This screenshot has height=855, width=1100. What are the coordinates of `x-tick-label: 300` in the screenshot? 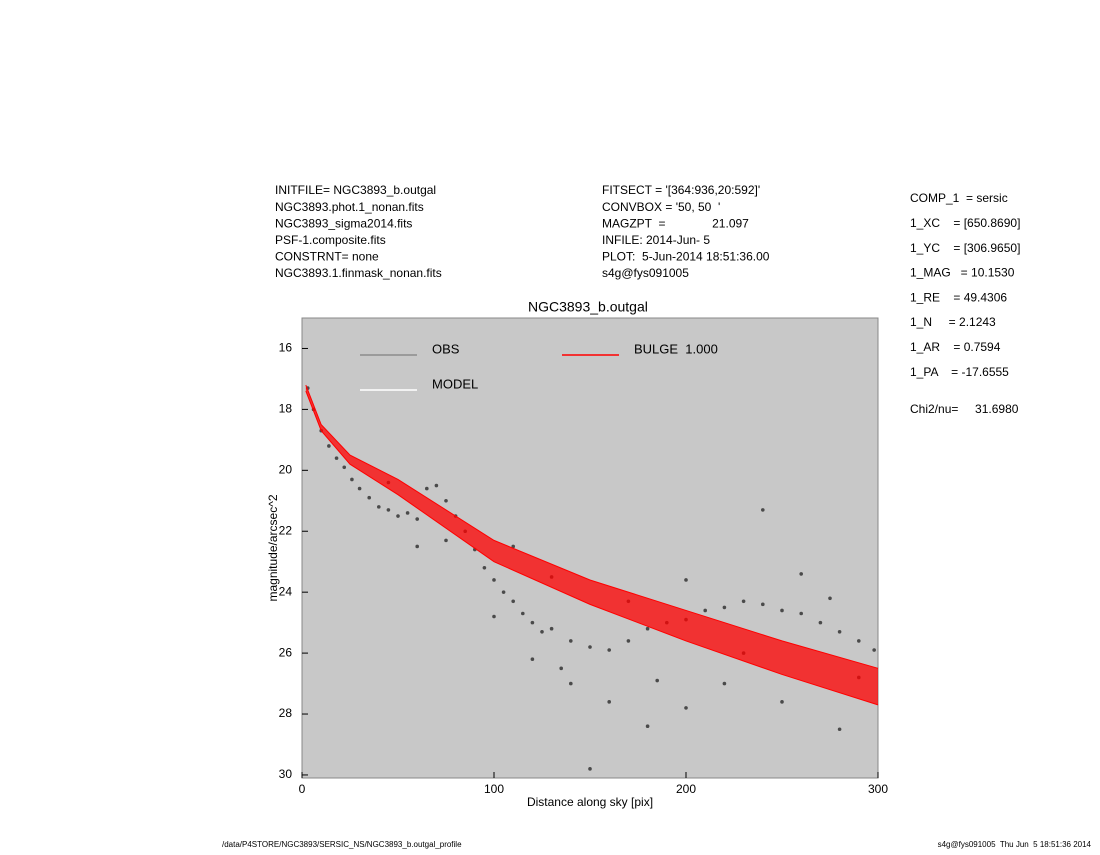 It's located at (878, 789).